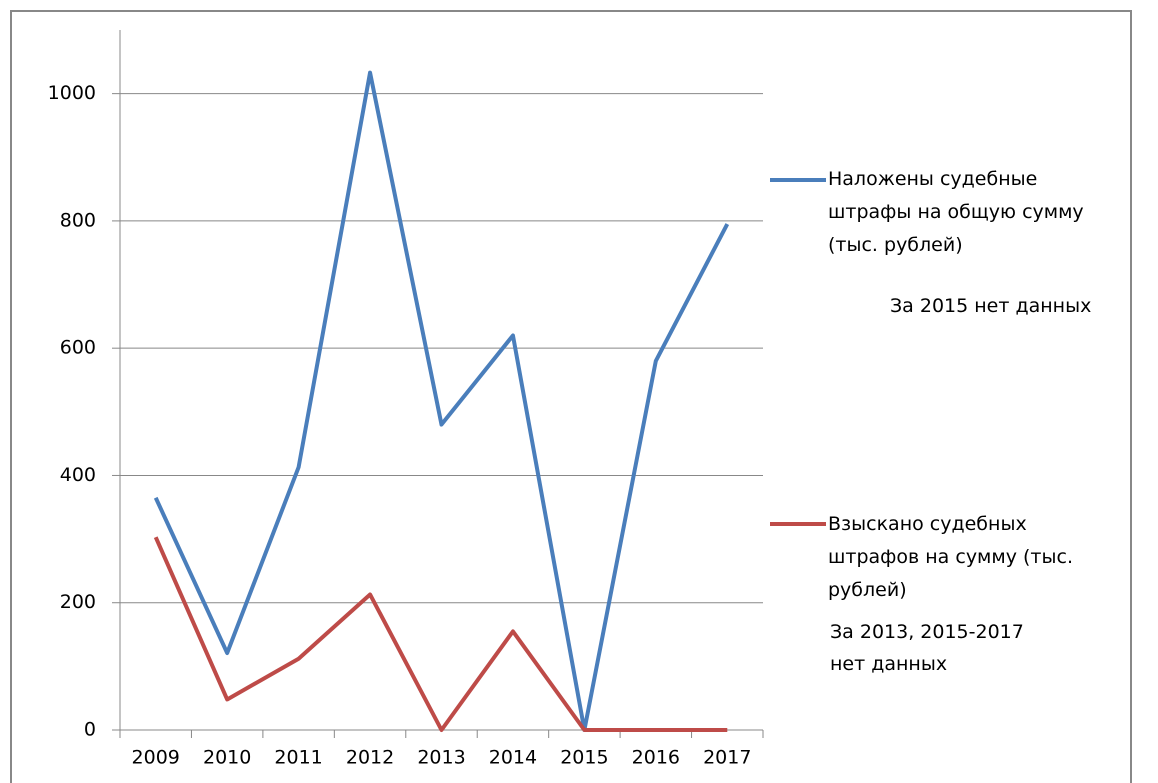 This screenshot has height=783, width=1158. Describe the element at coordinates (156, 758) in the screenshot. I see `x-tick-label: 2009` at that location.